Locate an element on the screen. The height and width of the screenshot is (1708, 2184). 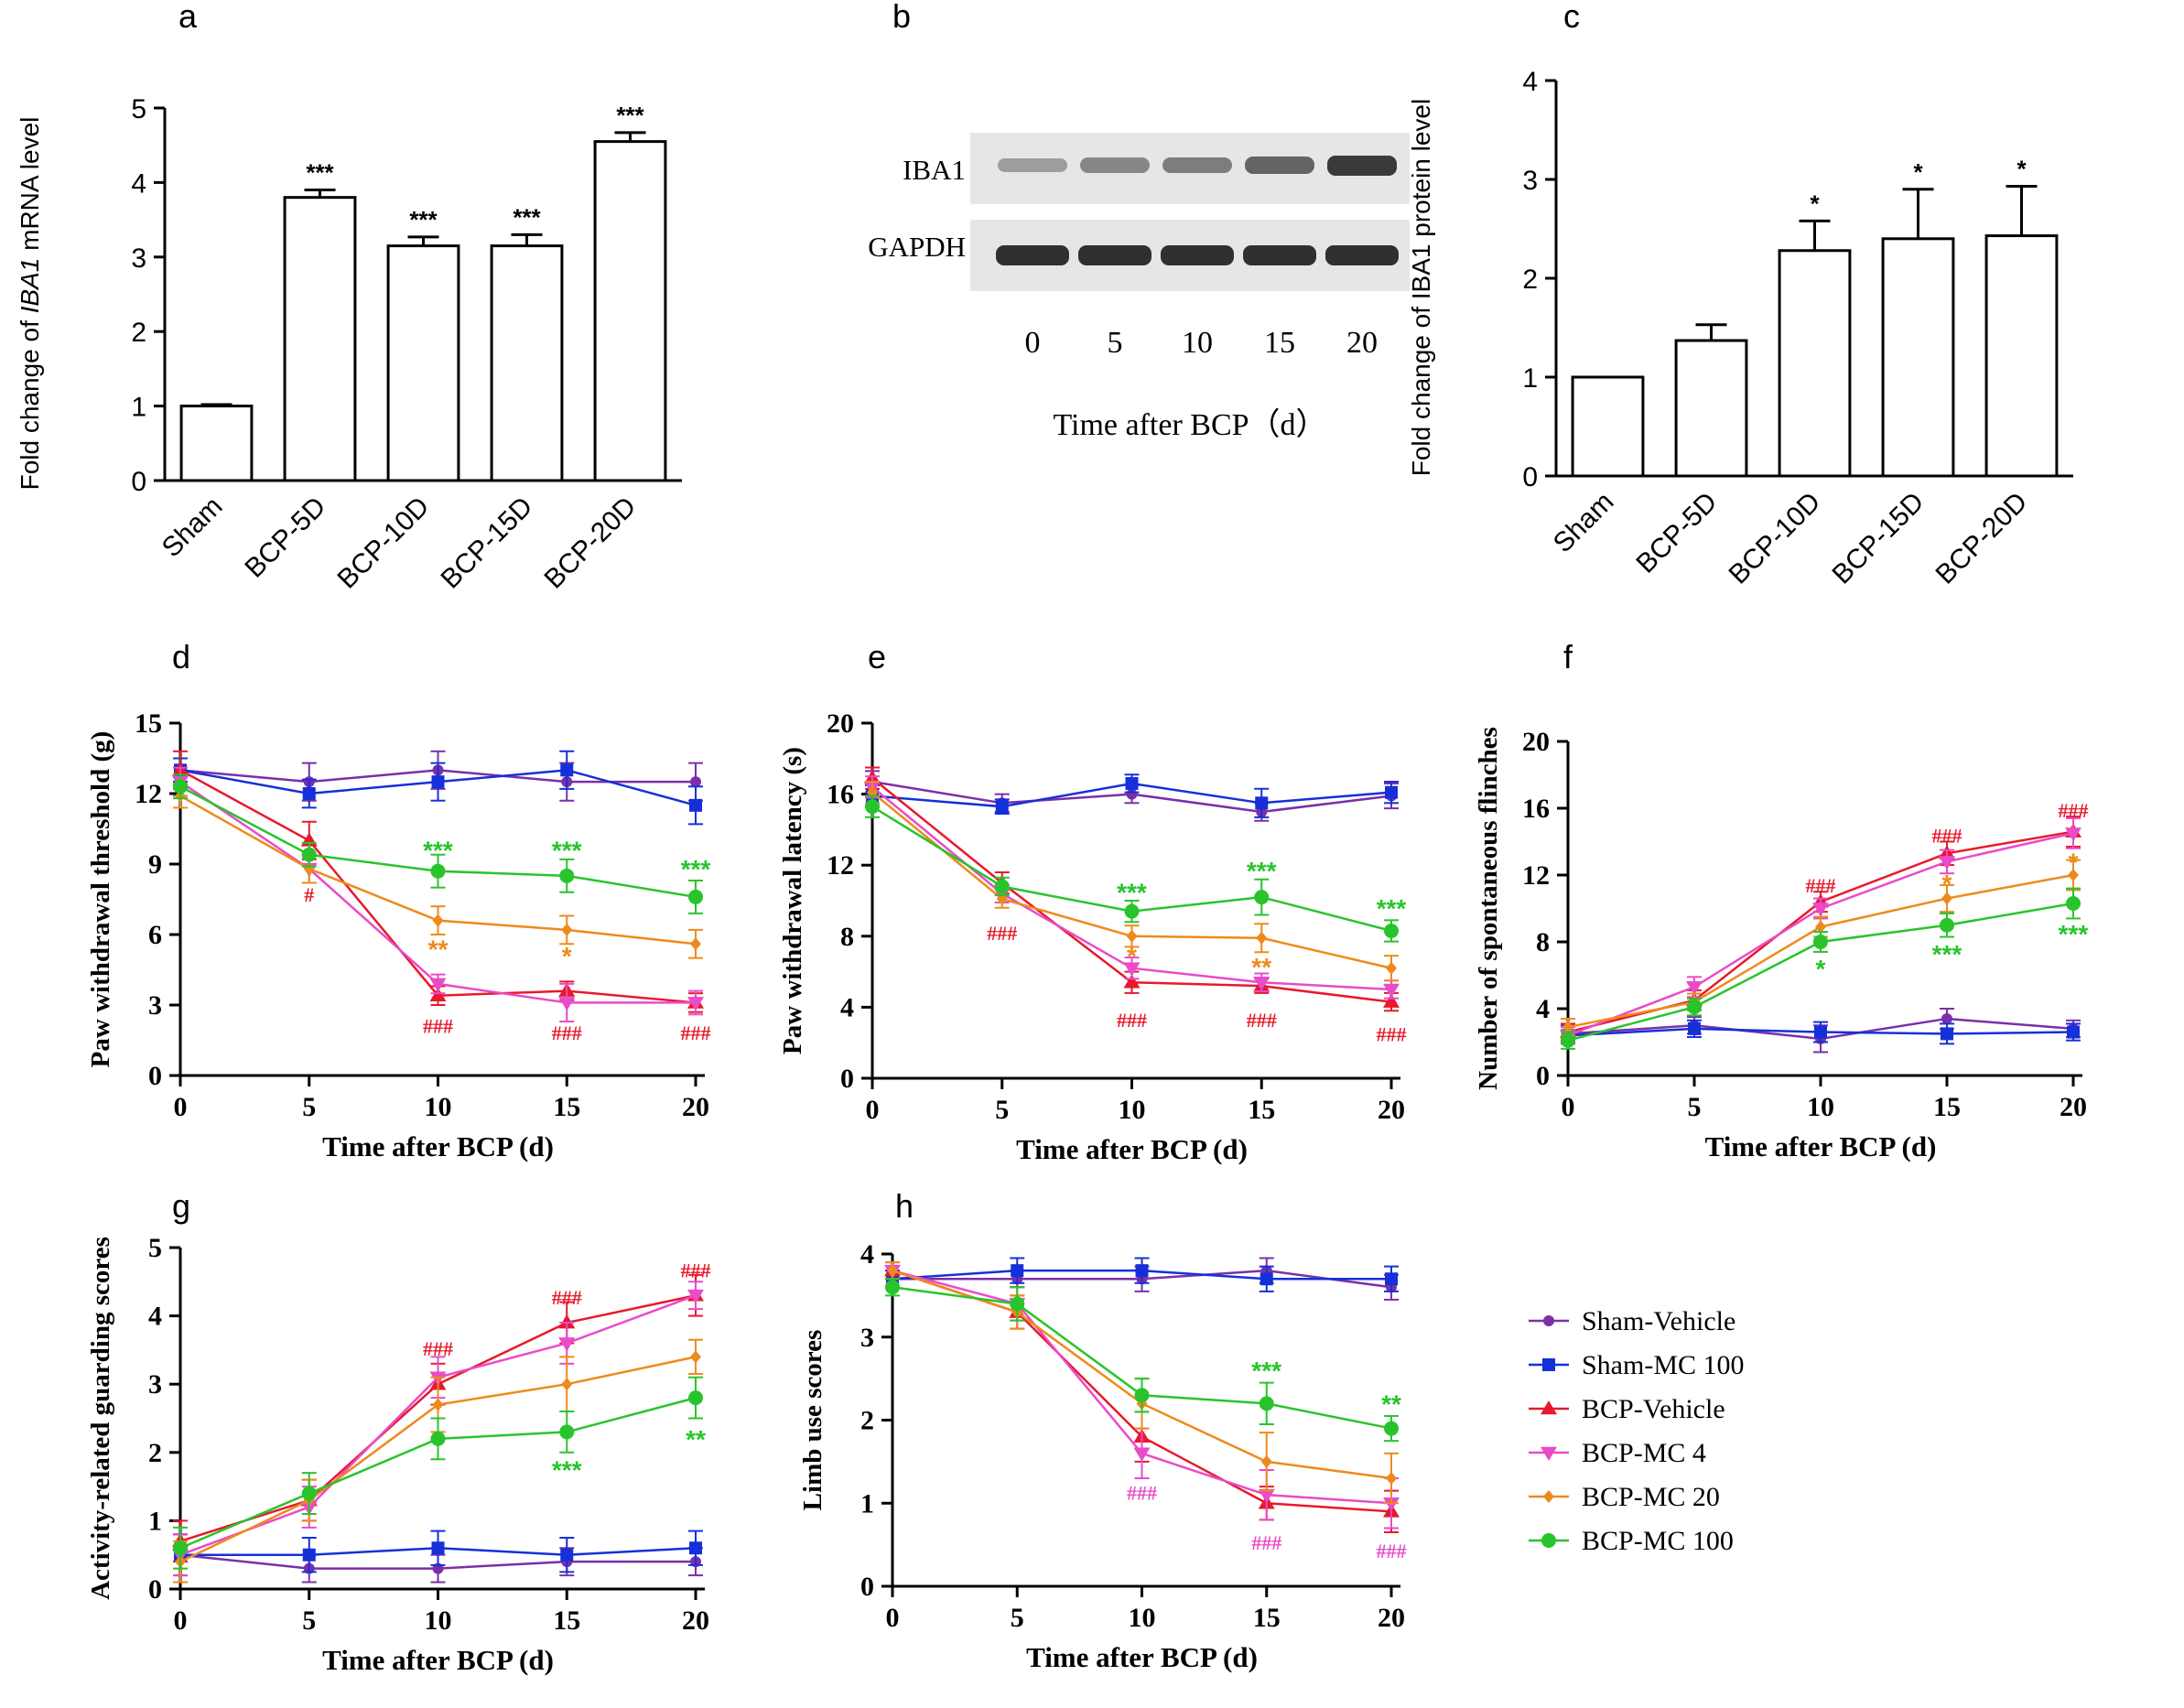
y-tick-label: 1 is located at coordinates (867, 1503).